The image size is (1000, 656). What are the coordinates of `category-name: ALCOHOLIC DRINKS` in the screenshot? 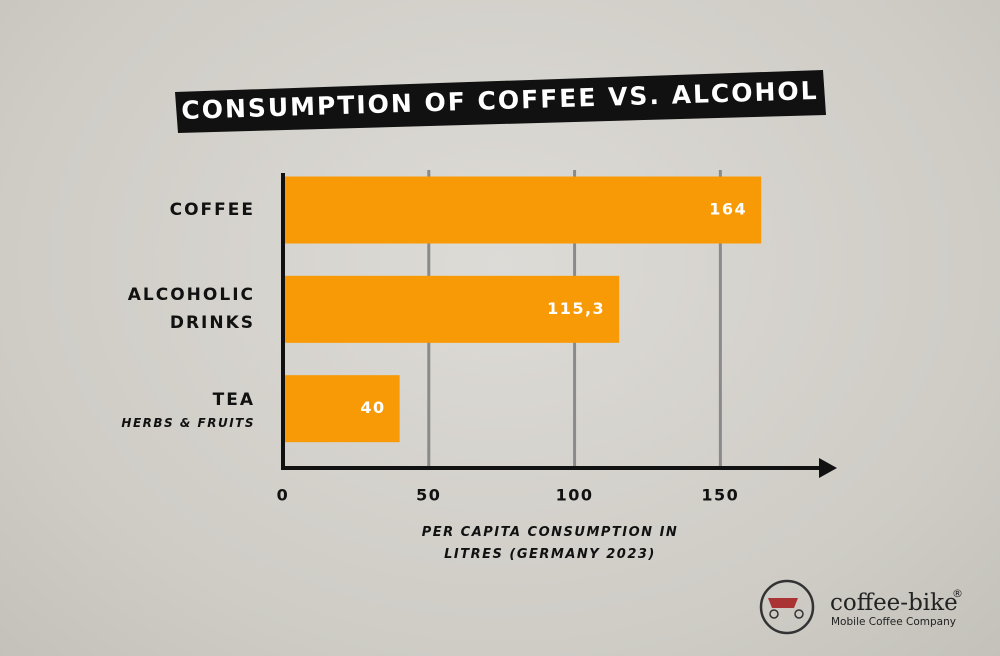 It's located at (191, 309).